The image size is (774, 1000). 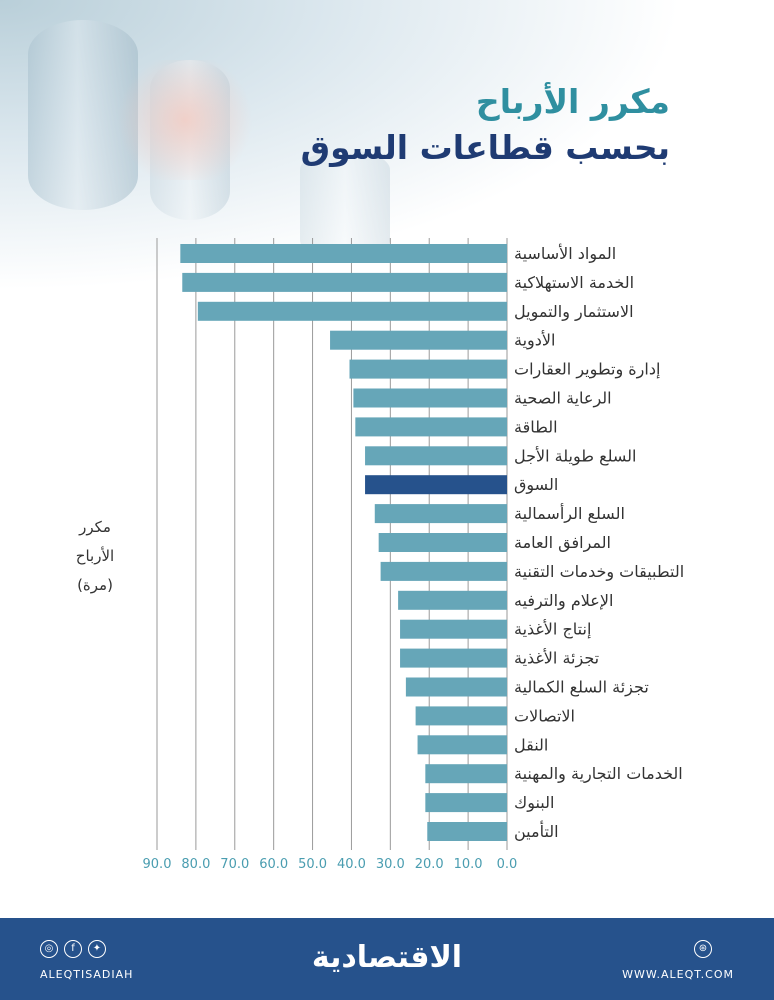 I want to click on category-label: إدارة وتطوير العقارات, so click(x=587, y=370).